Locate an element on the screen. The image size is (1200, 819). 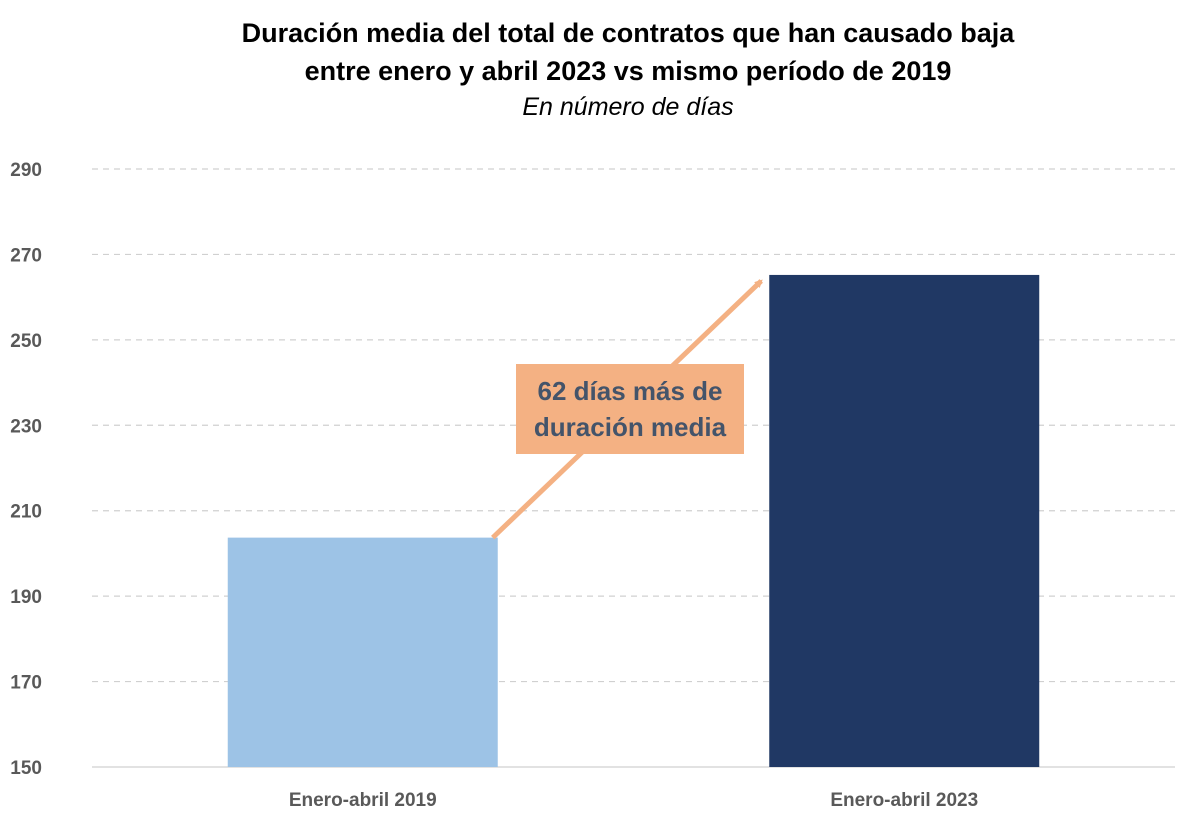
x-category-label: Enero-abril 2019 is located at coordinates (363, 800).